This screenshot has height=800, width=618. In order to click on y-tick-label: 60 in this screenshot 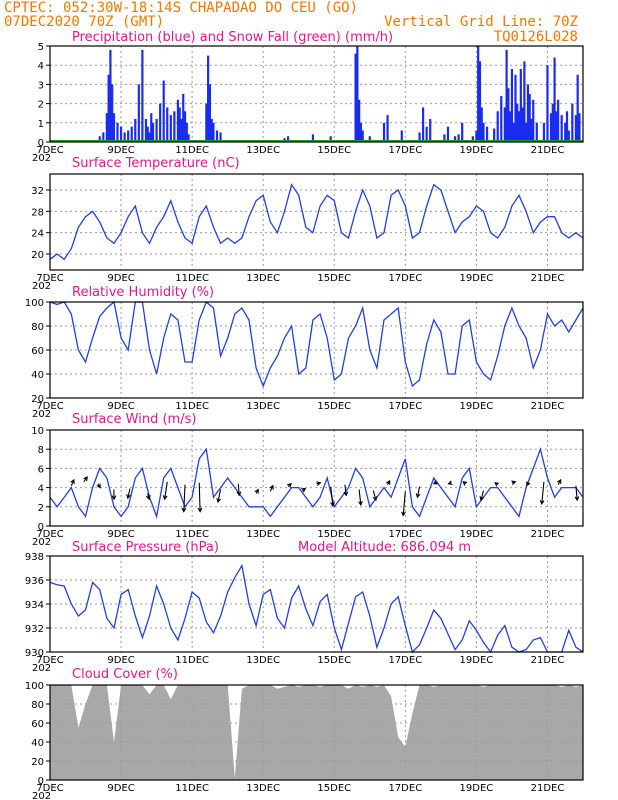, I will do `click(37, 724)`.